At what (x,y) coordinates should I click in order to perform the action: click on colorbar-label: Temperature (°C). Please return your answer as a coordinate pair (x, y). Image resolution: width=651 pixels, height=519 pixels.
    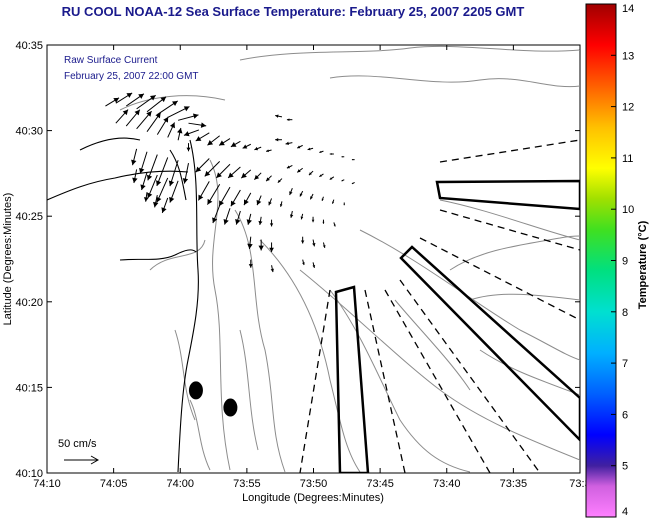
    Looking at the image, I should click on (643, 264).